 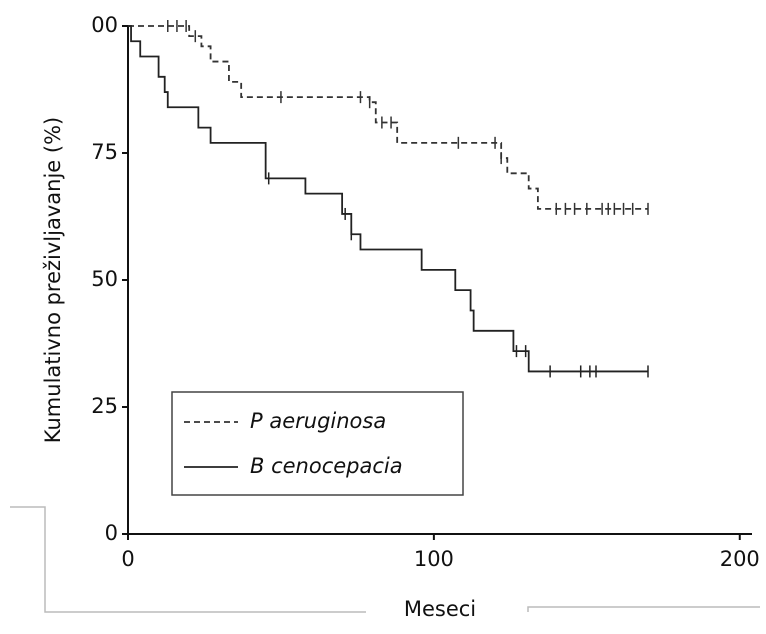 I want to click on x-tick-label: 100, so click(x=434, y=559).